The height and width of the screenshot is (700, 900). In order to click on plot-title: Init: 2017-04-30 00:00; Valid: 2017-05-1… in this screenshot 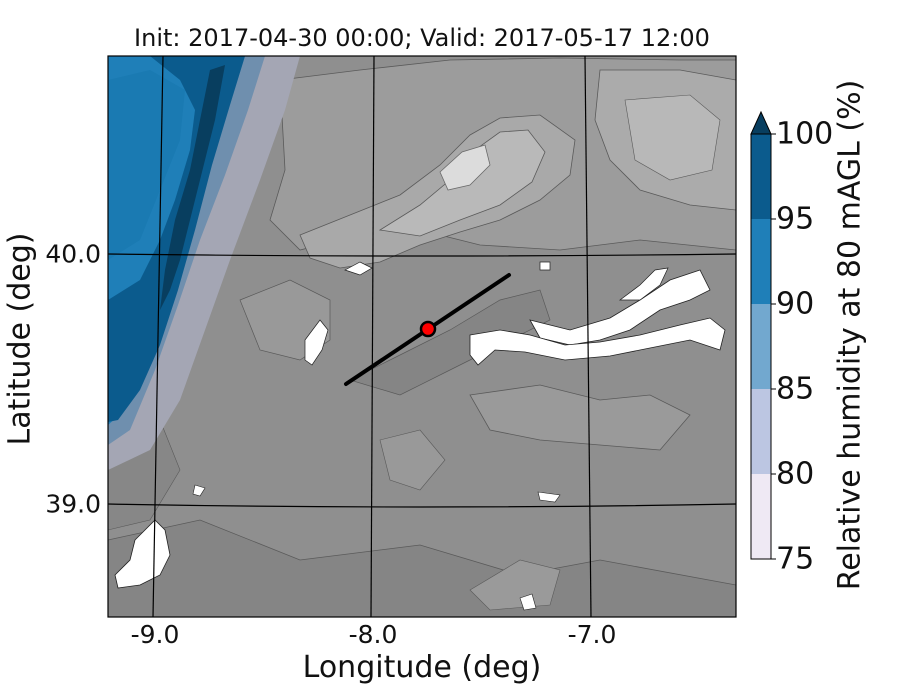, I will do `click(422, 38)`.